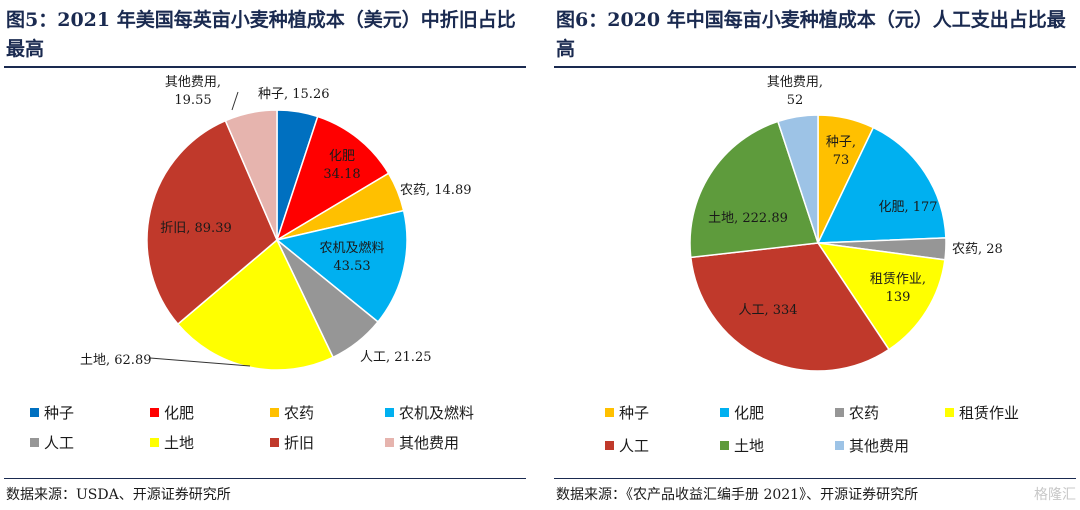  I want to click on right-chart-title: 图6：2020 年中国每亩小麦种植成本（元）人工支出占比最高, so click(811, 34).